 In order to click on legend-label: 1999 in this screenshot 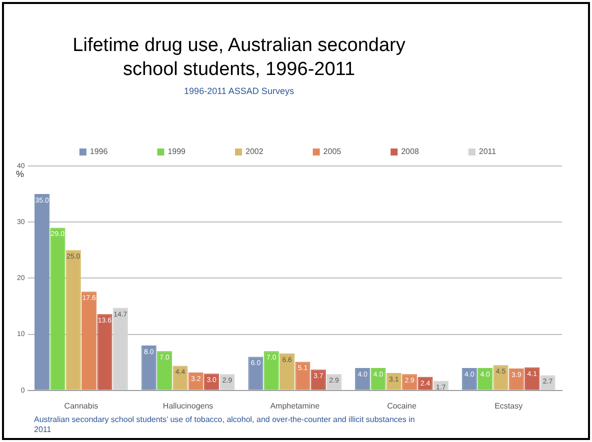, I will do `click(177, 151)`.